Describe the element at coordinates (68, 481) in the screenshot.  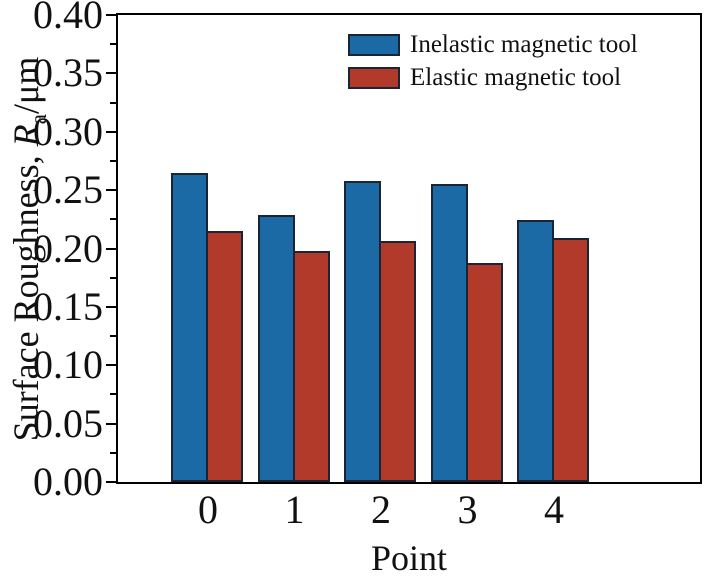
I see `y-tick-label: 0.00` at that location.